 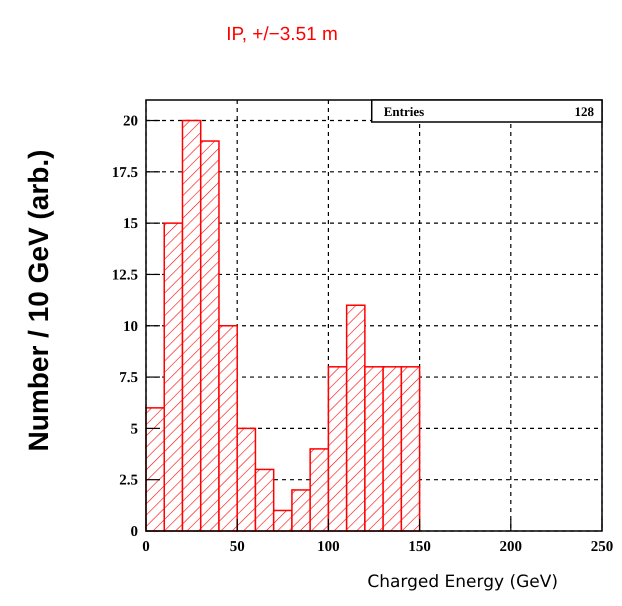 I want to click on y-tick-label: 5, so click(x=134, y=429).